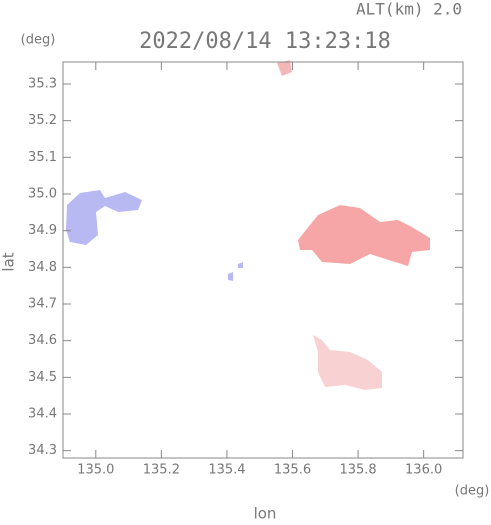 The height and width of the screenshot is (525, 491). I want to click on y-tick-label: 34.4, so click(42, 414).